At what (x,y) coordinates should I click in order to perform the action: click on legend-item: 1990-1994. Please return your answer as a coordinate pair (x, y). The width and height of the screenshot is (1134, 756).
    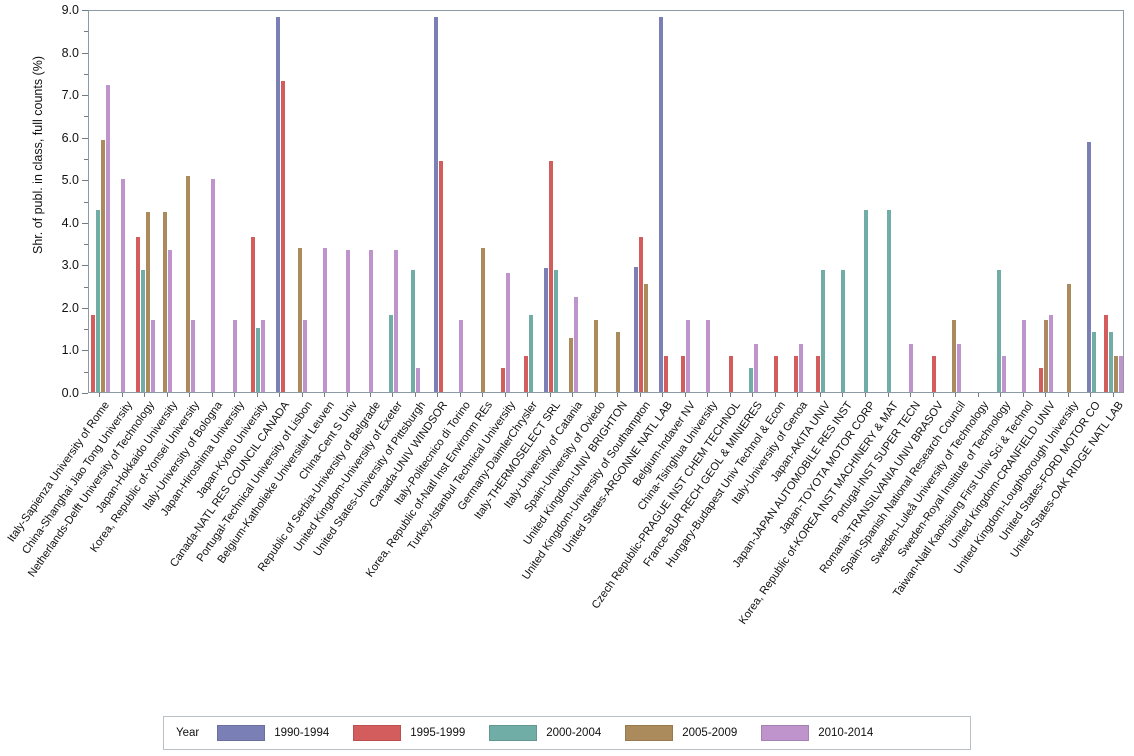
    Looking at the image, I should click on (273, 733).